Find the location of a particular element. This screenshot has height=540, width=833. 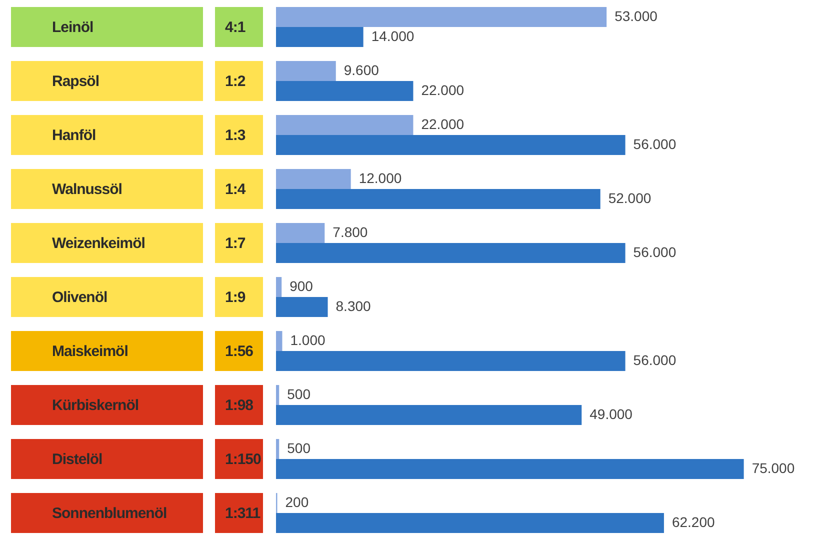

label-tag: Sonnenblumenöl is located at coordinates (107, 513).